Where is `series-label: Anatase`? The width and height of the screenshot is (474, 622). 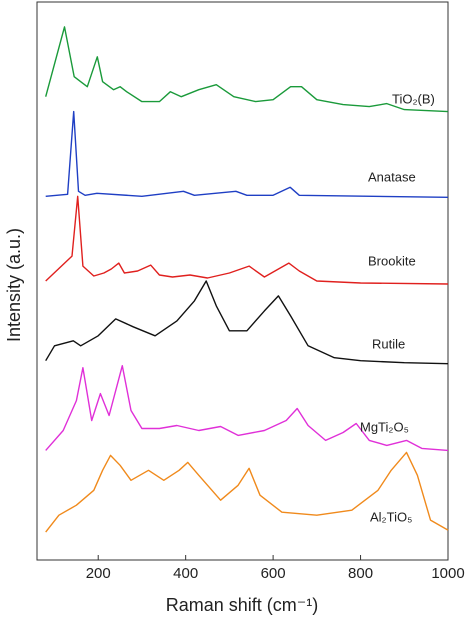
series-label: Anatase is located at coordinates (392, 176).